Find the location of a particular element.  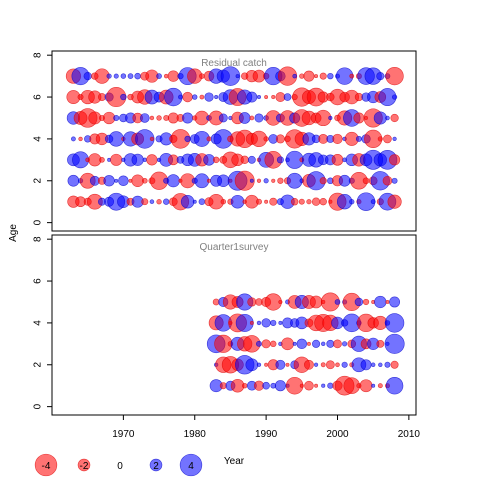

x-tick-label: 1980 is located at coordinates (195, 434).